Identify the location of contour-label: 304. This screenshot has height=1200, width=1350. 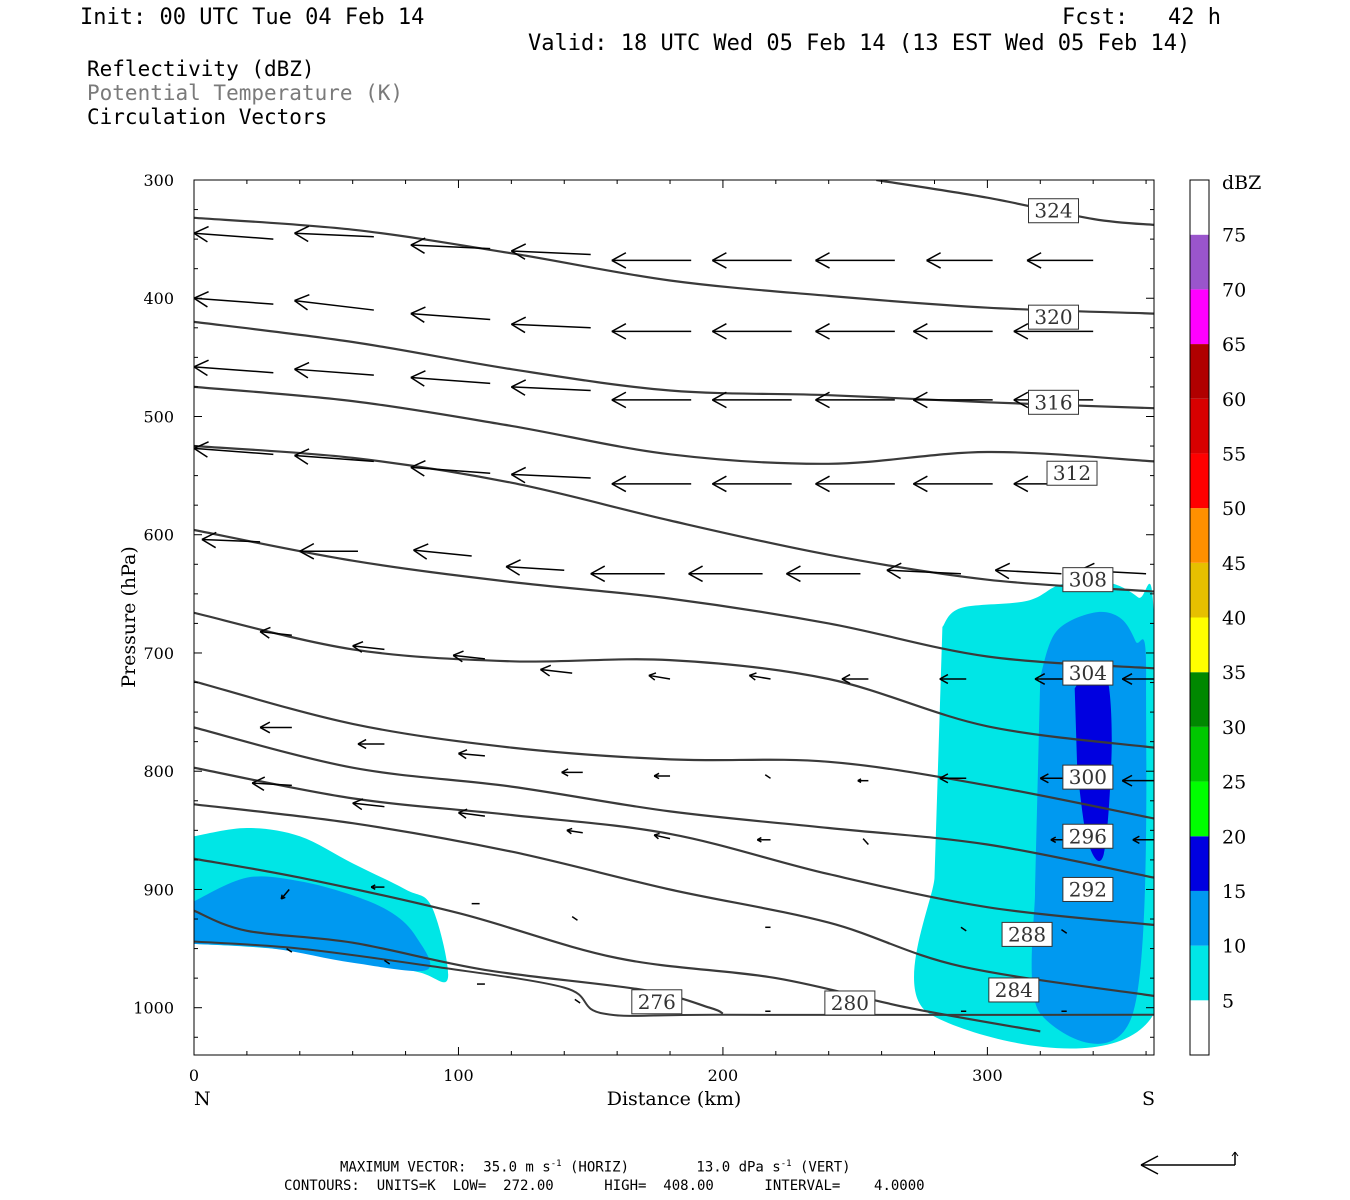
(1088, 673).